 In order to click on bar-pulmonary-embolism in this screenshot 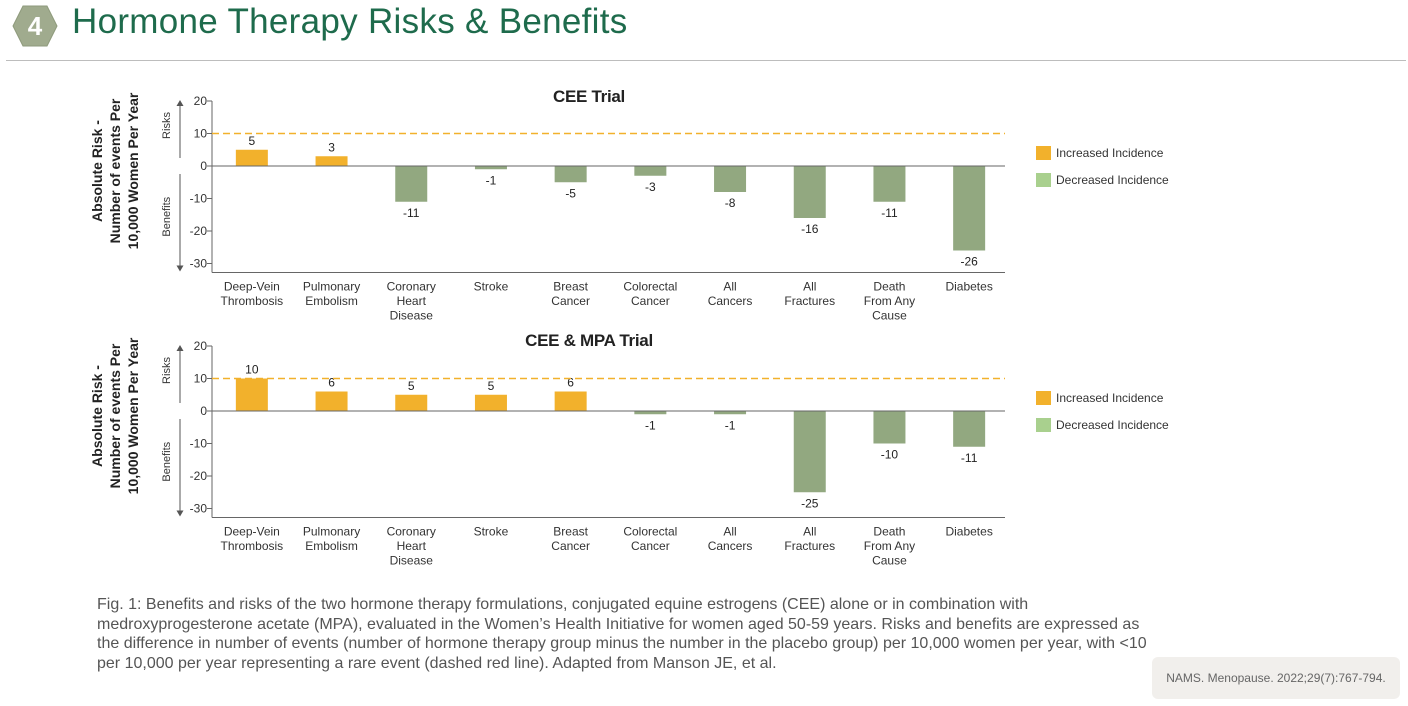, I will do `click(331, 161)`.